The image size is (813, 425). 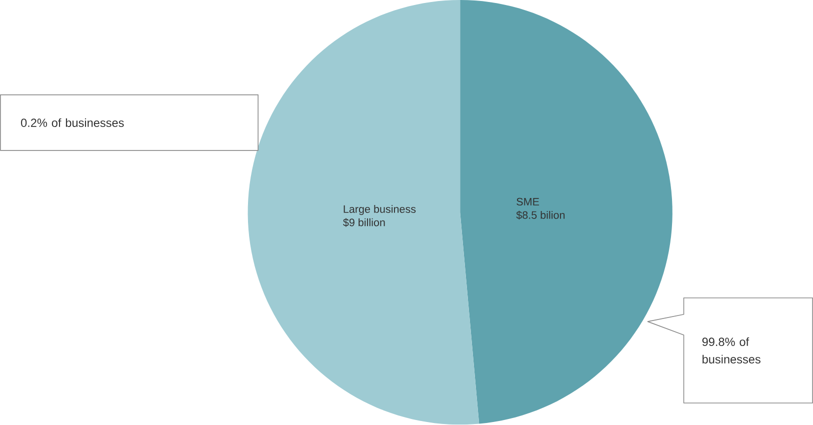 What do you see at coordinates (528, 202) in the screenshot?
I see `slice-label: SME` at bounding box center [528, 202].